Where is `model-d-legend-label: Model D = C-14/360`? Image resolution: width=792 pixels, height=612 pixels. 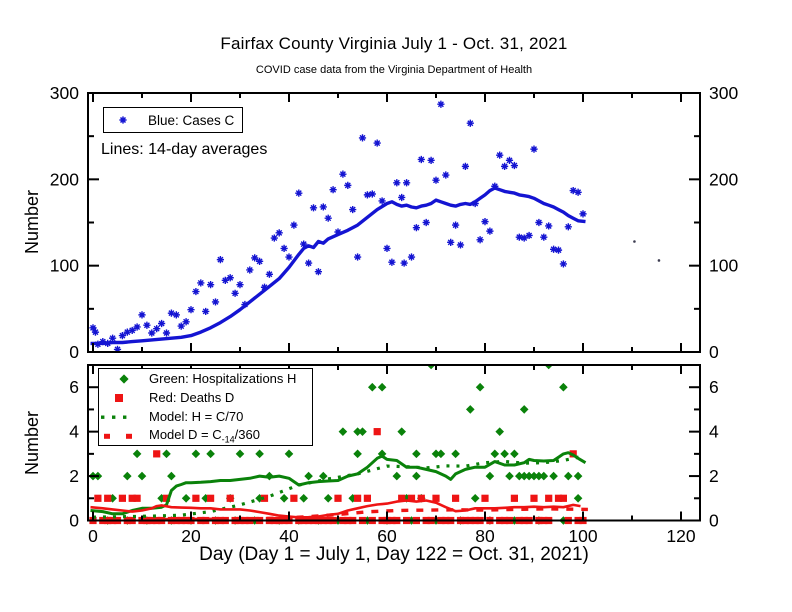 model-d-legend-label: Model D = C-14/360 is located at coordinates (204, 435).